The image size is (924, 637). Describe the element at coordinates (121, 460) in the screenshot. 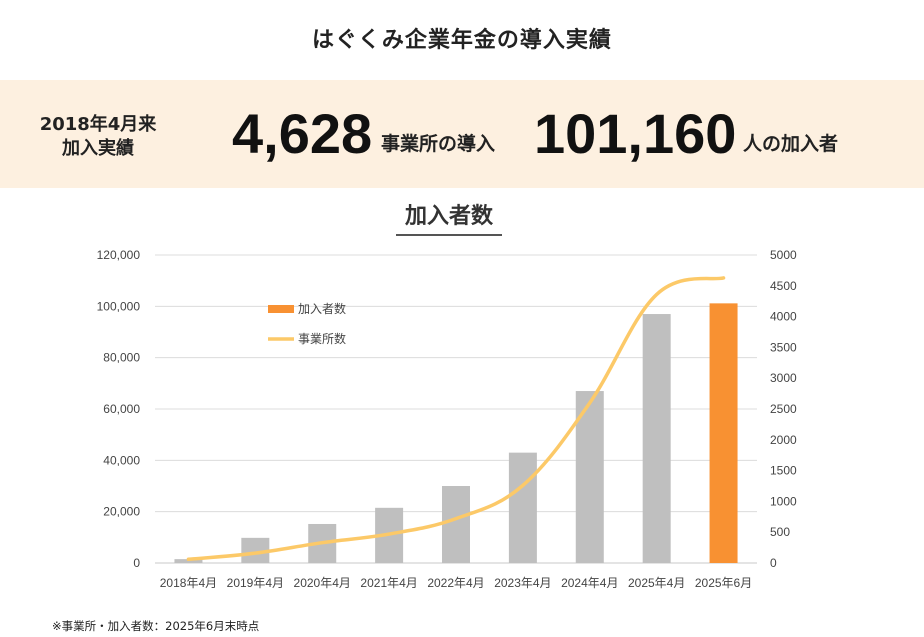

I see `y-left-tick-label: 40,000` at that location.